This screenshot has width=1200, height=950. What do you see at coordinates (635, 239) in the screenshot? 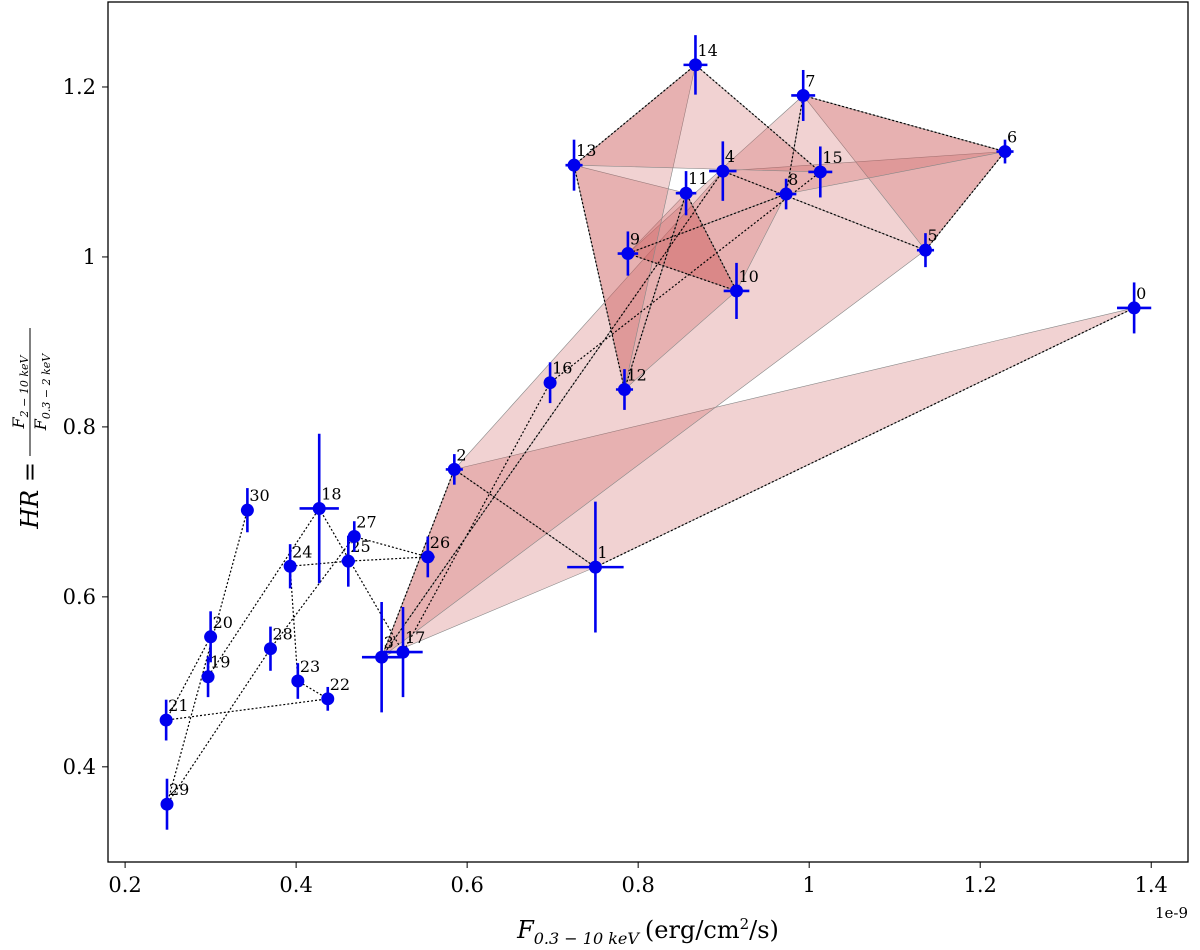
I see `point-label: 9` at bounding box center [635, 239].